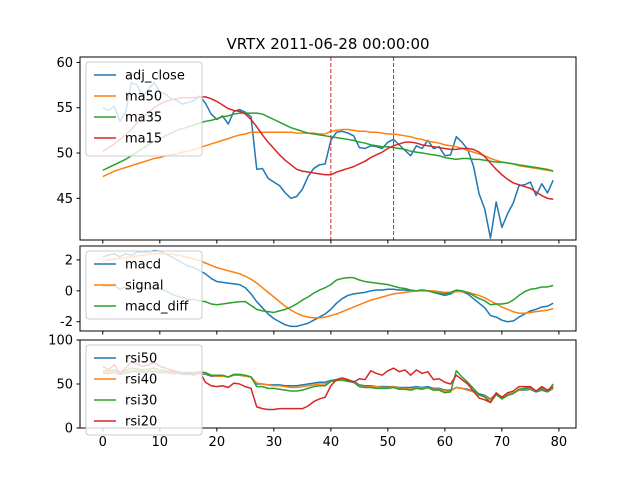 Image resolution: width=640 pixels, height=480 pixels. I want to click on x-tick-label: 80, so click(559, 442).